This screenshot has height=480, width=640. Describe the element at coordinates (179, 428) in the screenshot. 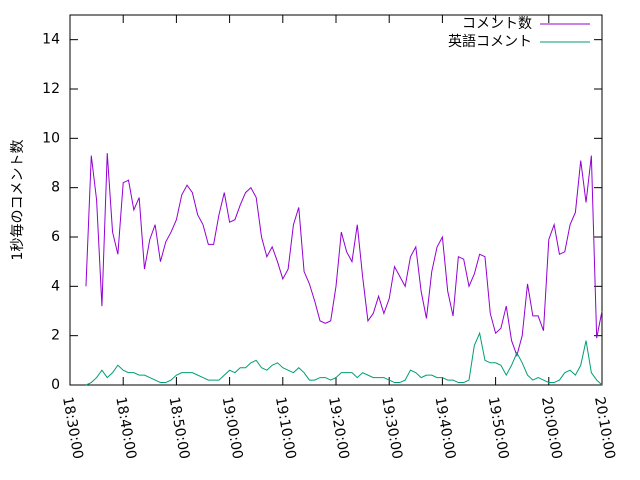

I see `x-tick-label: 18:50:00` at that location.